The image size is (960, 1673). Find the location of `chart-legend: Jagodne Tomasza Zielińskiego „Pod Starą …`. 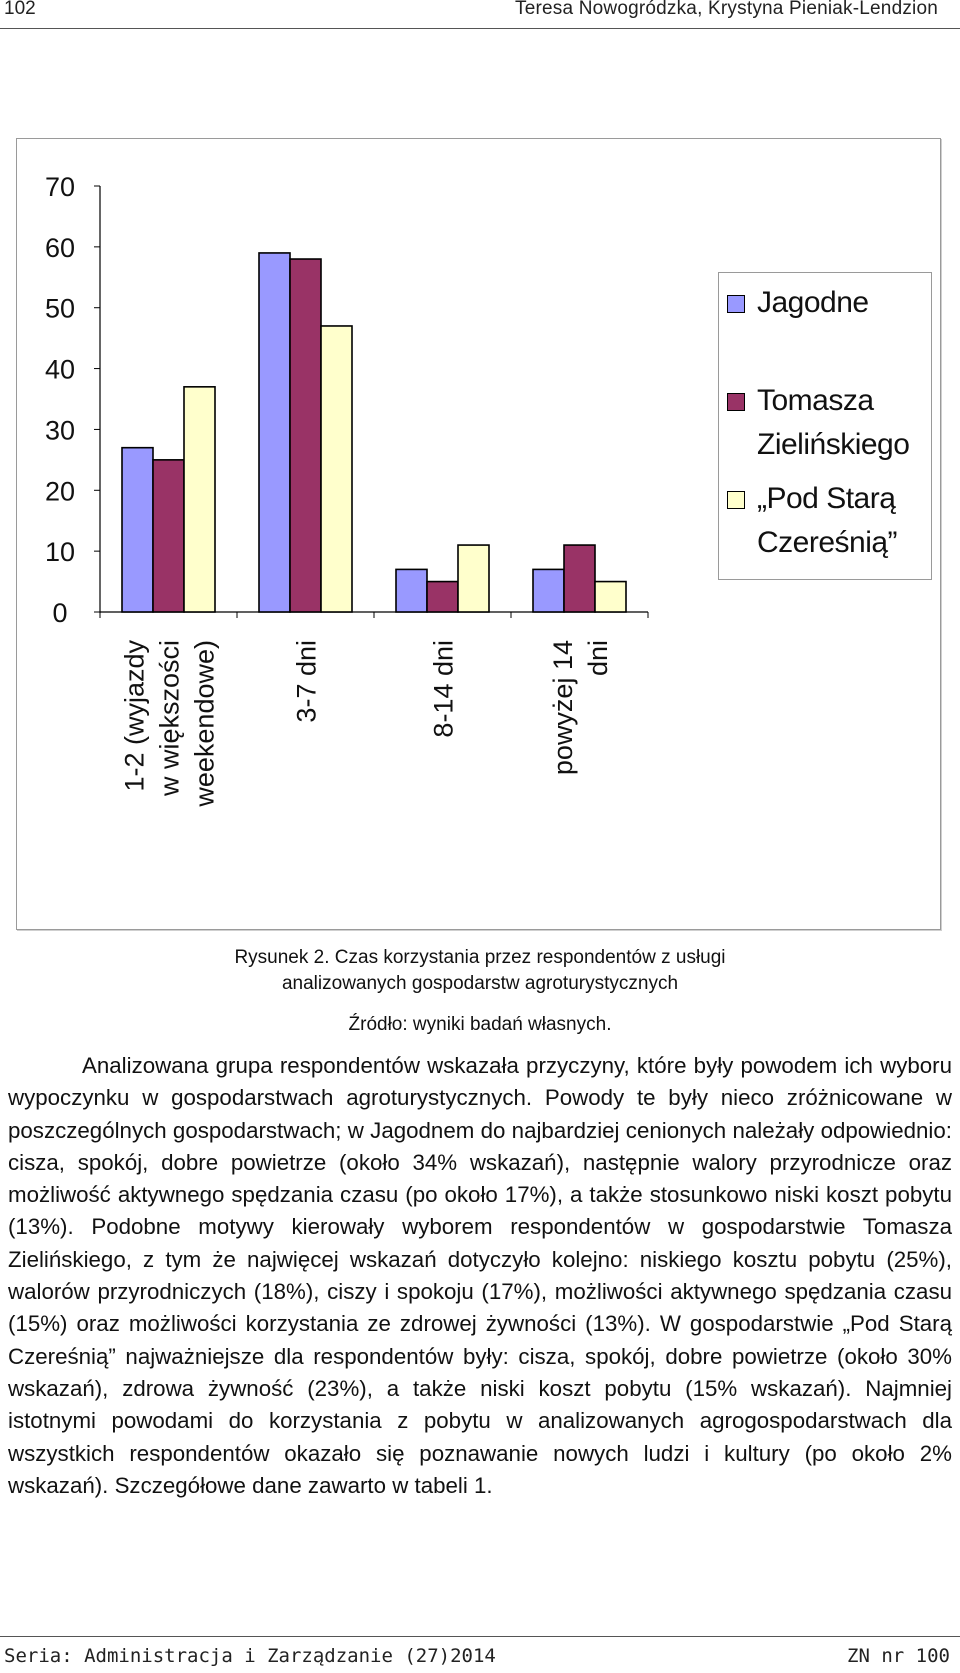

chart-legend: Jagodne Tomasza Zielińskiego „Pod Starą … is located at coordinates (825, 426).